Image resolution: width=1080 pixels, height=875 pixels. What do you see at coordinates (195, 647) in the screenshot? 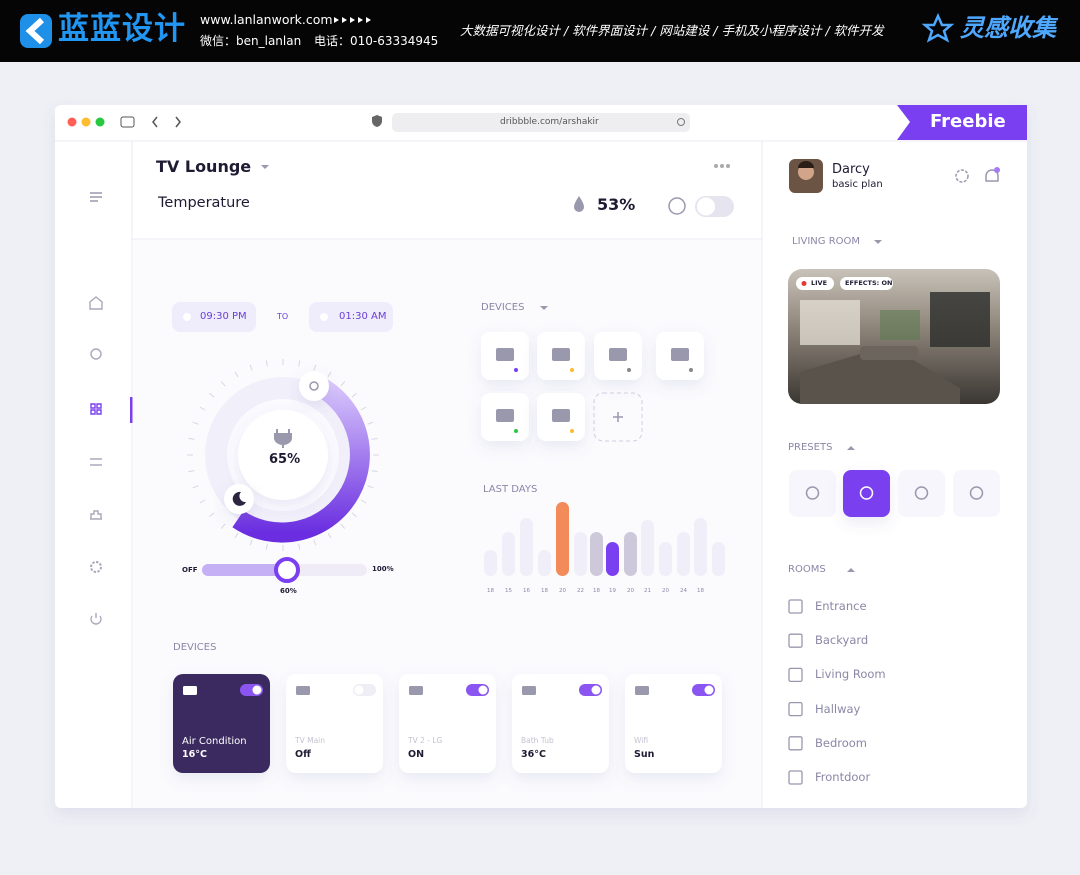
I see `cards-title: DEVICES` at bounding box center [195, 647].